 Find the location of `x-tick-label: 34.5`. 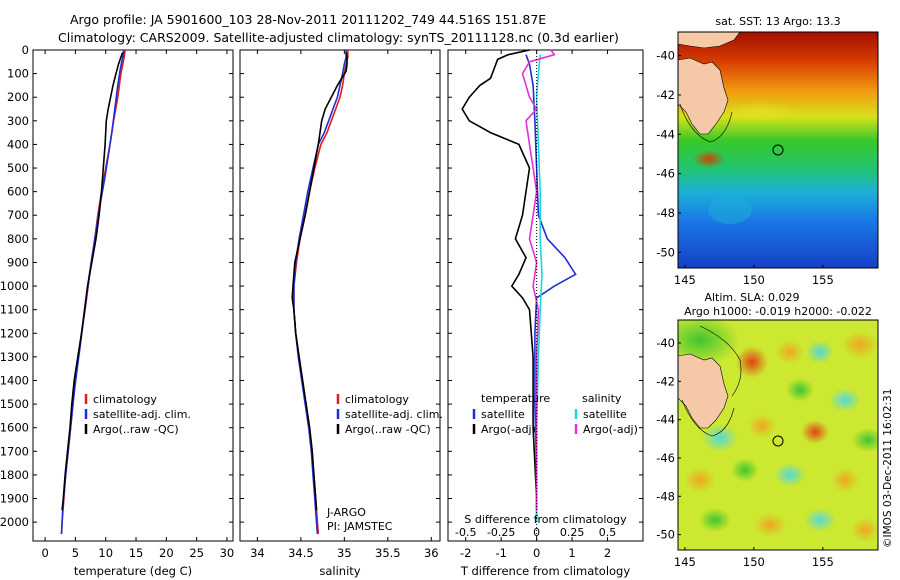

x-tick-label: 34.5 is located at coordinates (301, 553).